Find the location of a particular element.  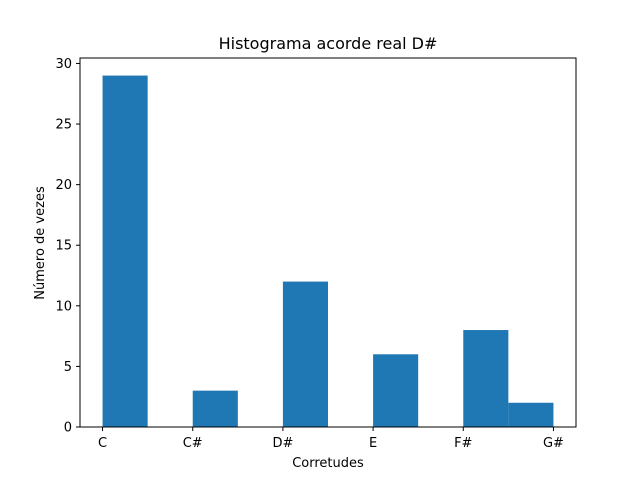

x-tick-label: F# is located at coordinates (463, 443).